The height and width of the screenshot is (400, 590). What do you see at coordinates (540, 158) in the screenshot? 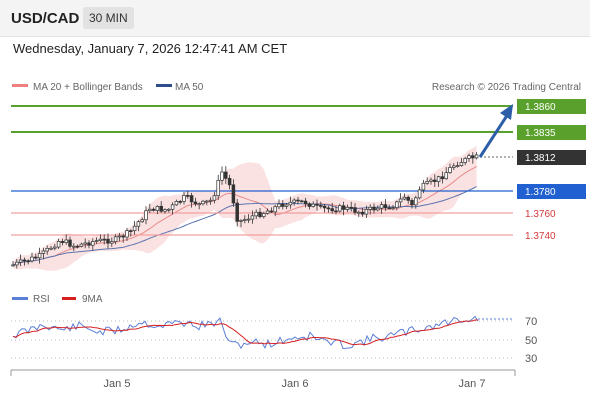
I see `current-price-label: 1.3812` at bounding box center [540, 158].